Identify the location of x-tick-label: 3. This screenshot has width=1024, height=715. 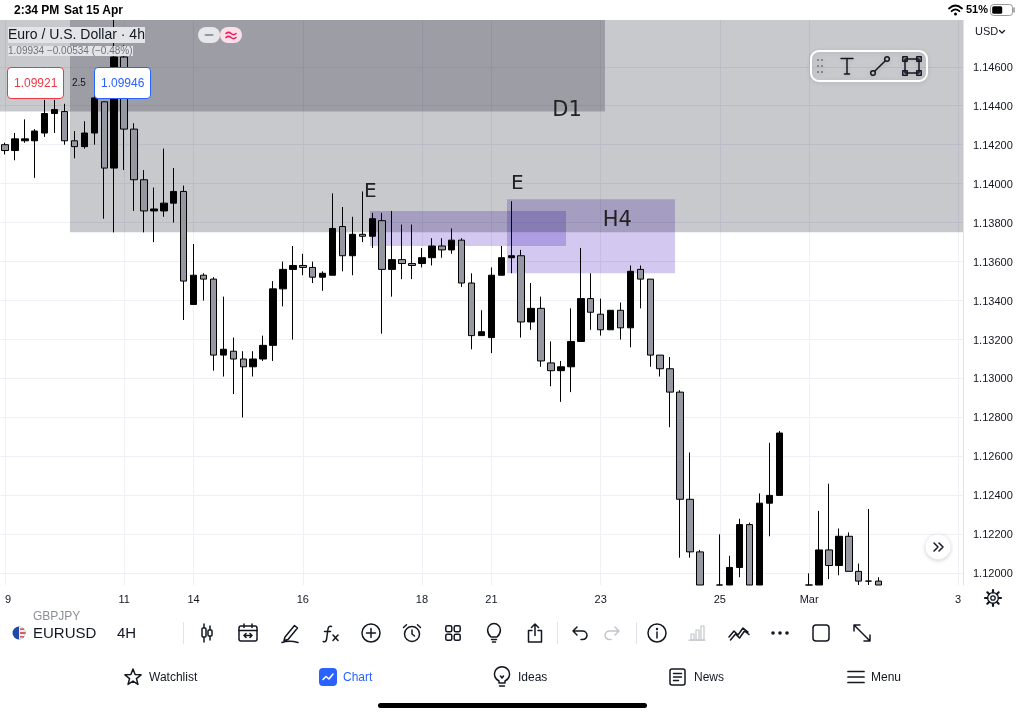
(958, 598).